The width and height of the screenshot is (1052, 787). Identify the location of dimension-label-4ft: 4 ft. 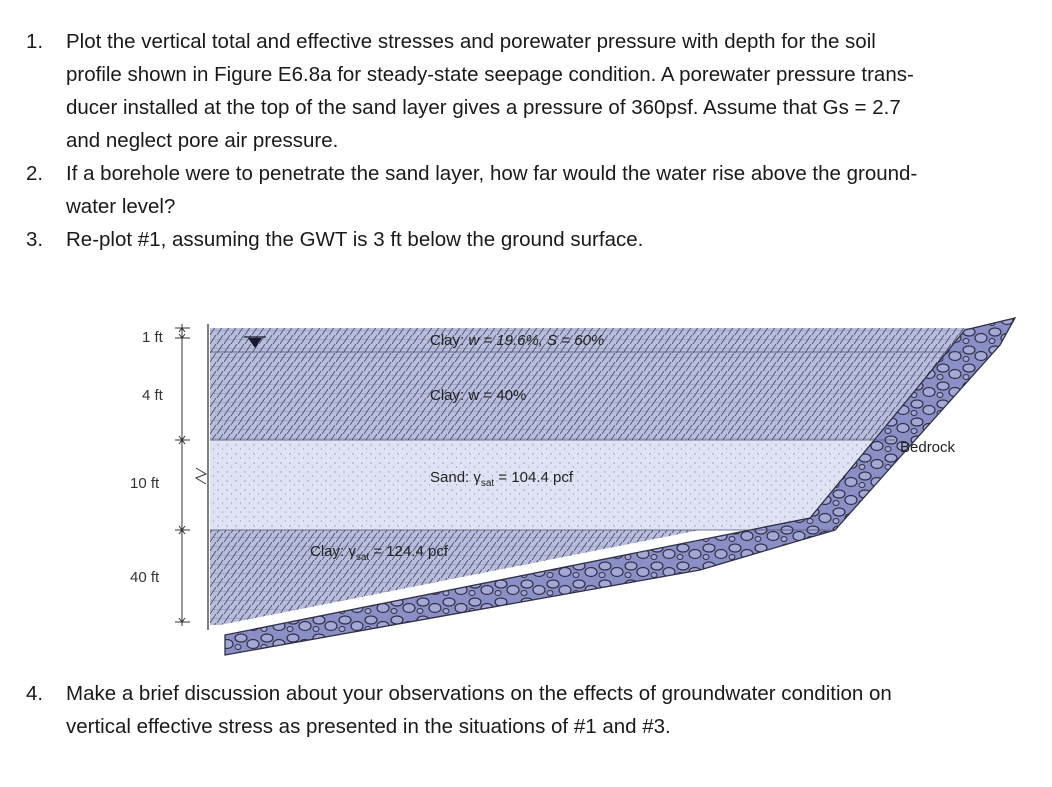
(153, 395).